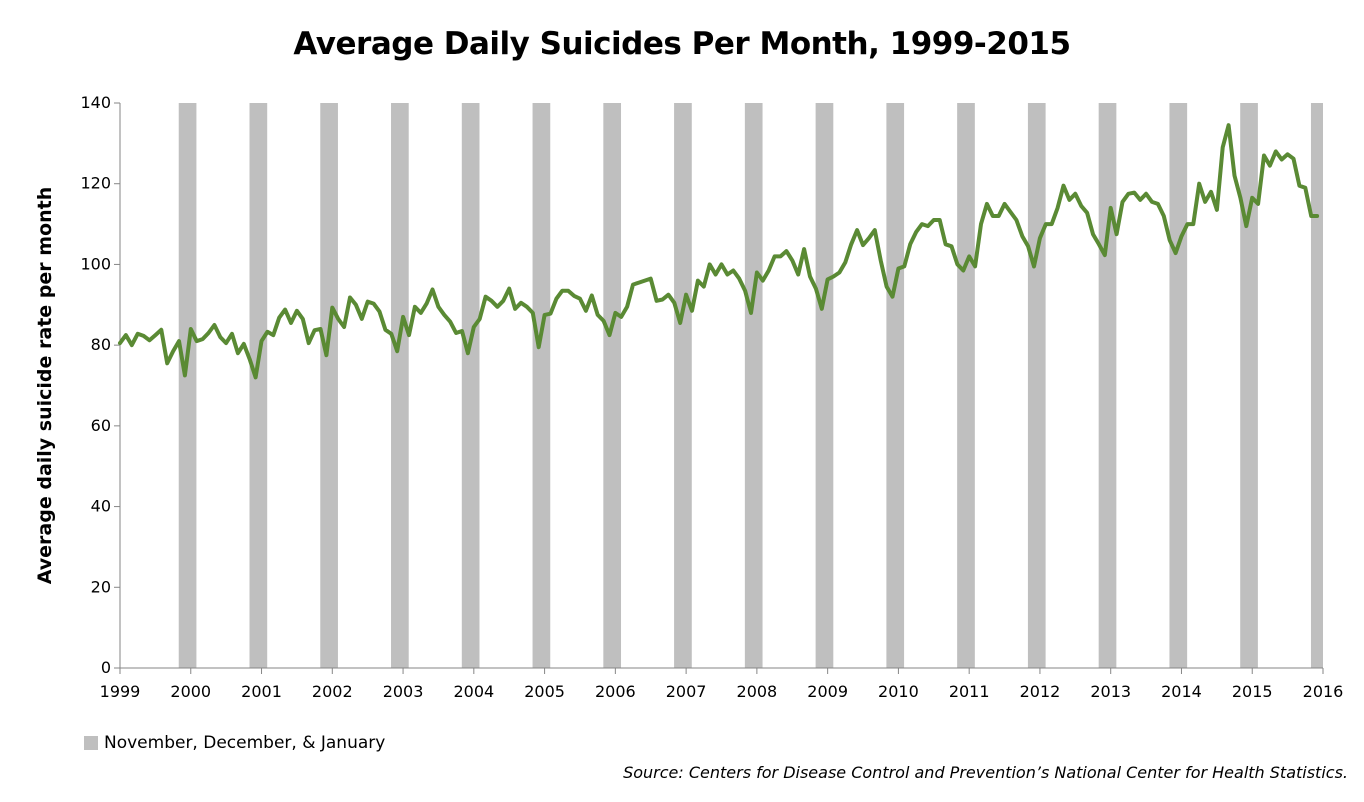 The width and height of the screenshot is (1364, 802). Describe the element at coordinates (95, 263) in the screenshot. I see `y-tick-label: 100` at that location.